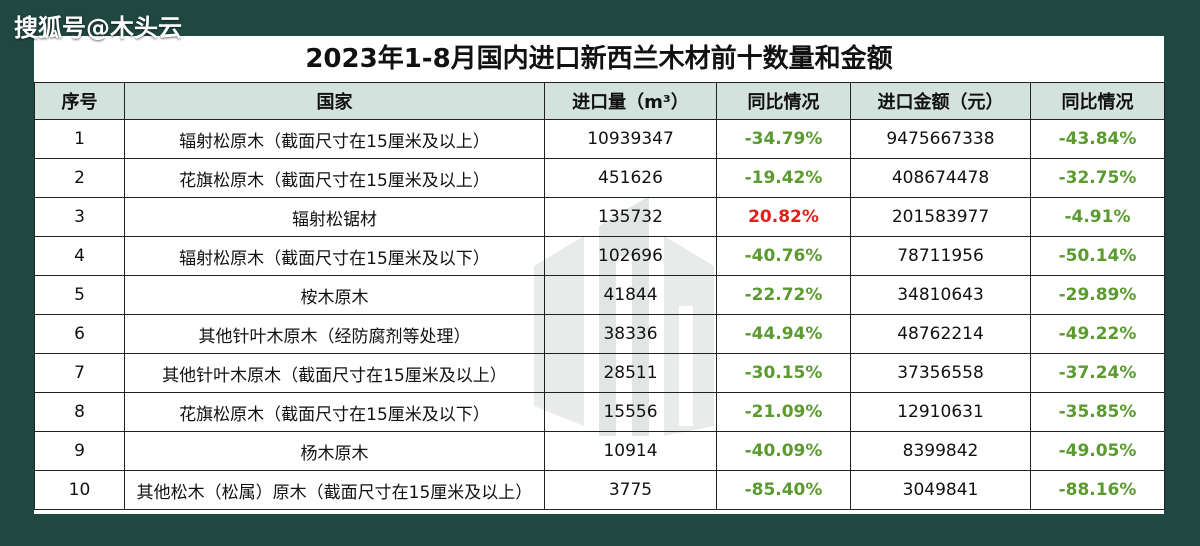 Image resolution: width=1200 pixels, height=546 pixels. I want to click on cell-index: 8, so click(79, 412).